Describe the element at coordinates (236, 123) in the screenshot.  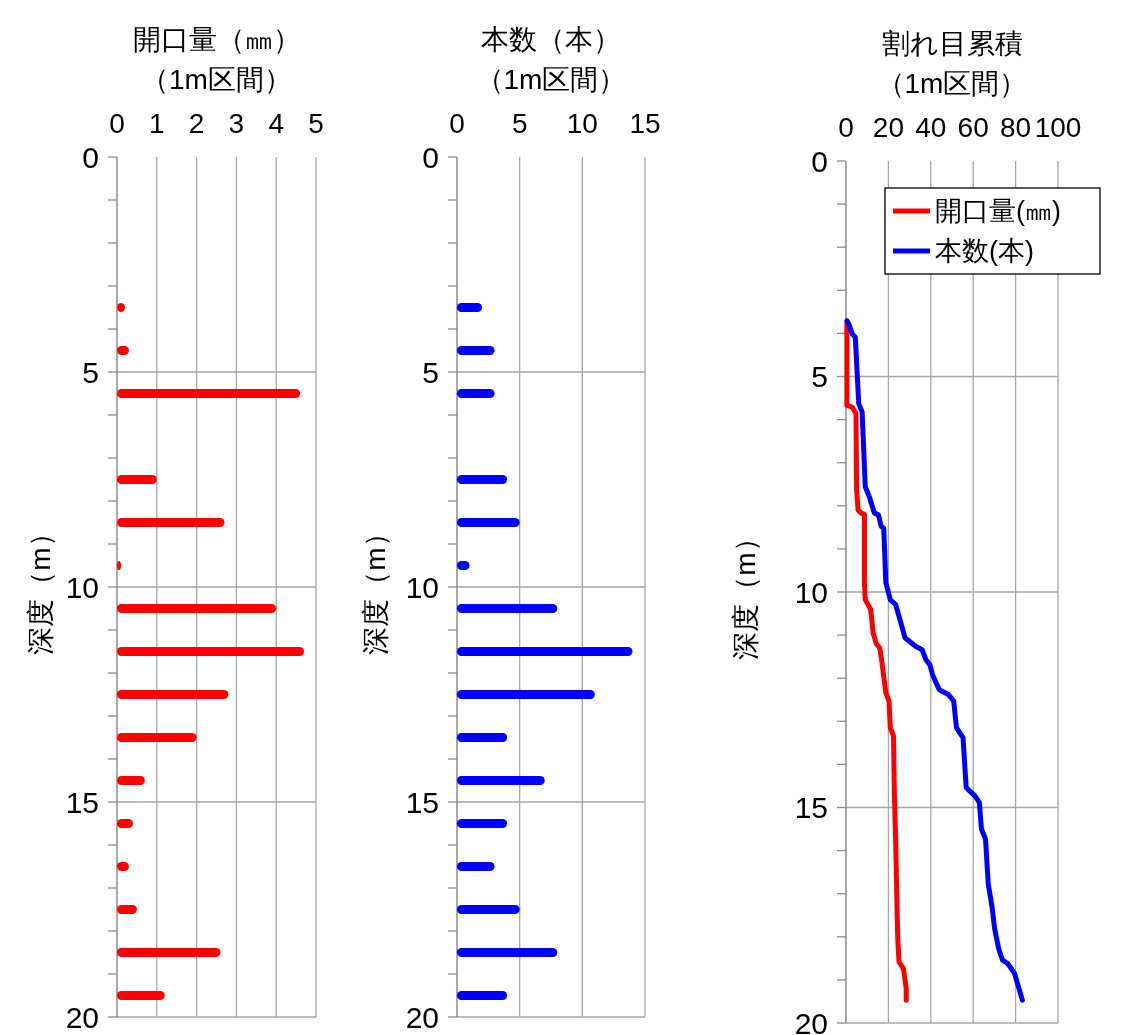
I see `x-tick-label: 3` at that location.